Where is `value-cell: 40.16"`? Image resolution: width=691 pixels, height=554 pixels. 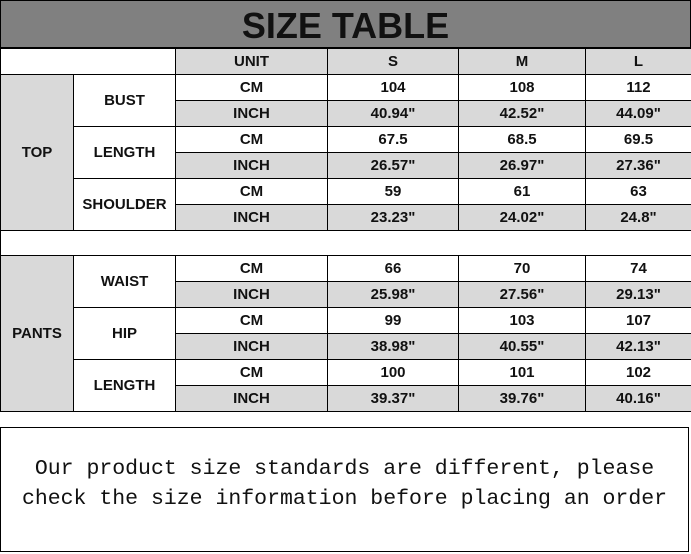
value-cell: 40.16" is located at coordinates (638, 398).